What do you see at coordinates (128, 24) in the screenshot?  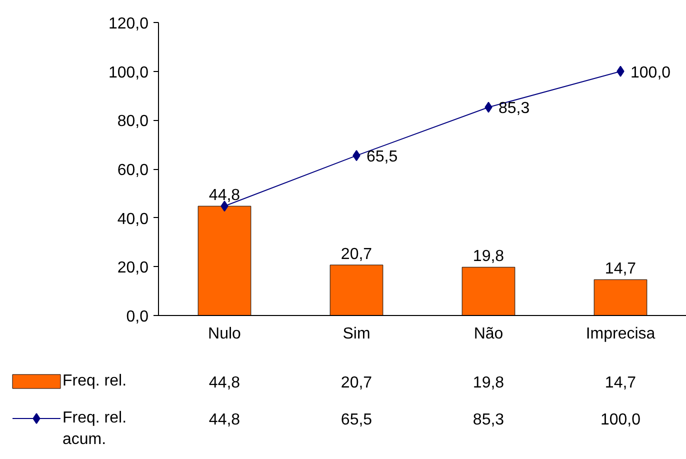 I see `y-tick-label: 120,0` at bounding box center [128, 24].